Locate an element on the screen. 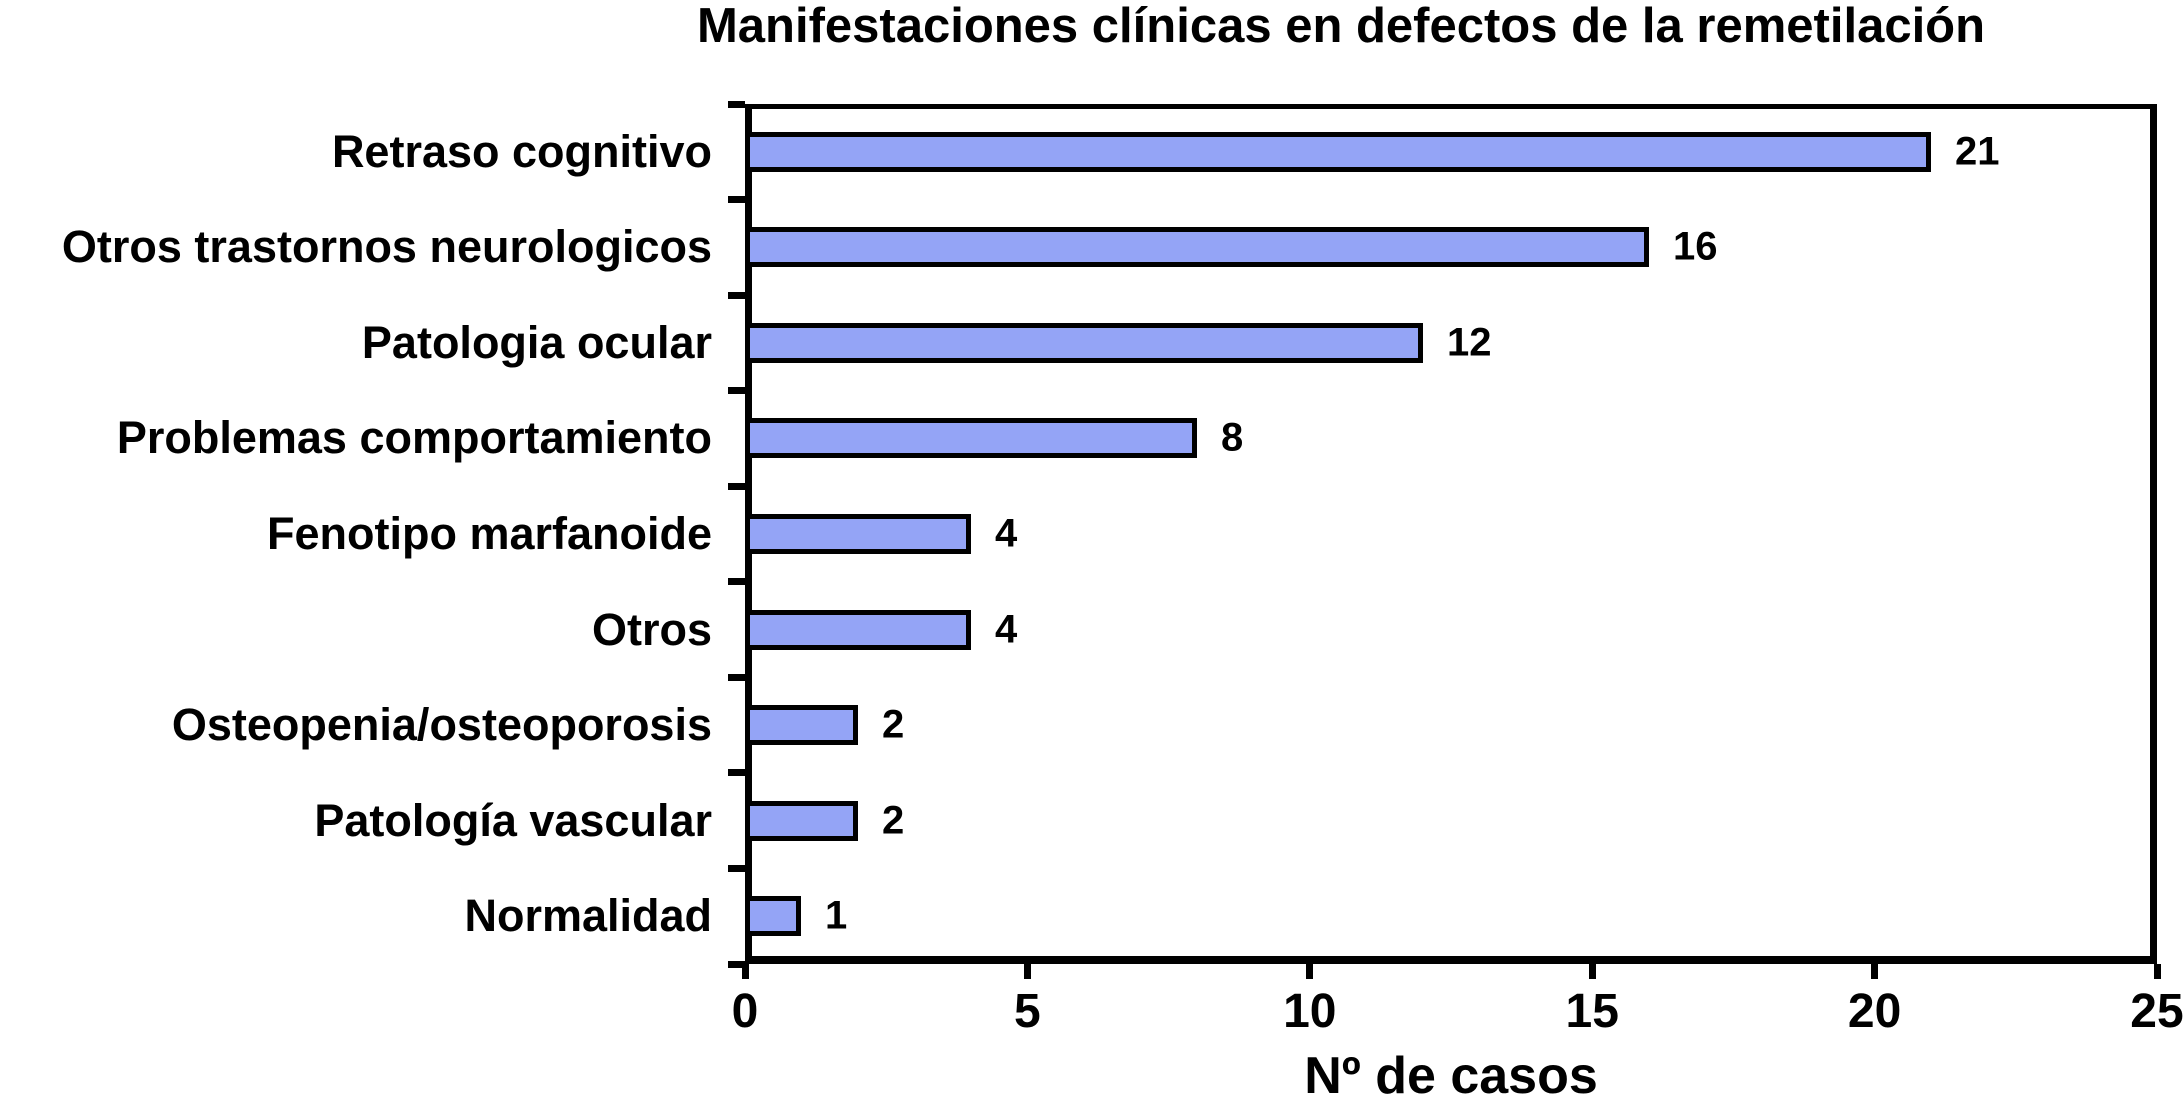  x-tick-label: 0 is located at coordinates (745, 1011).